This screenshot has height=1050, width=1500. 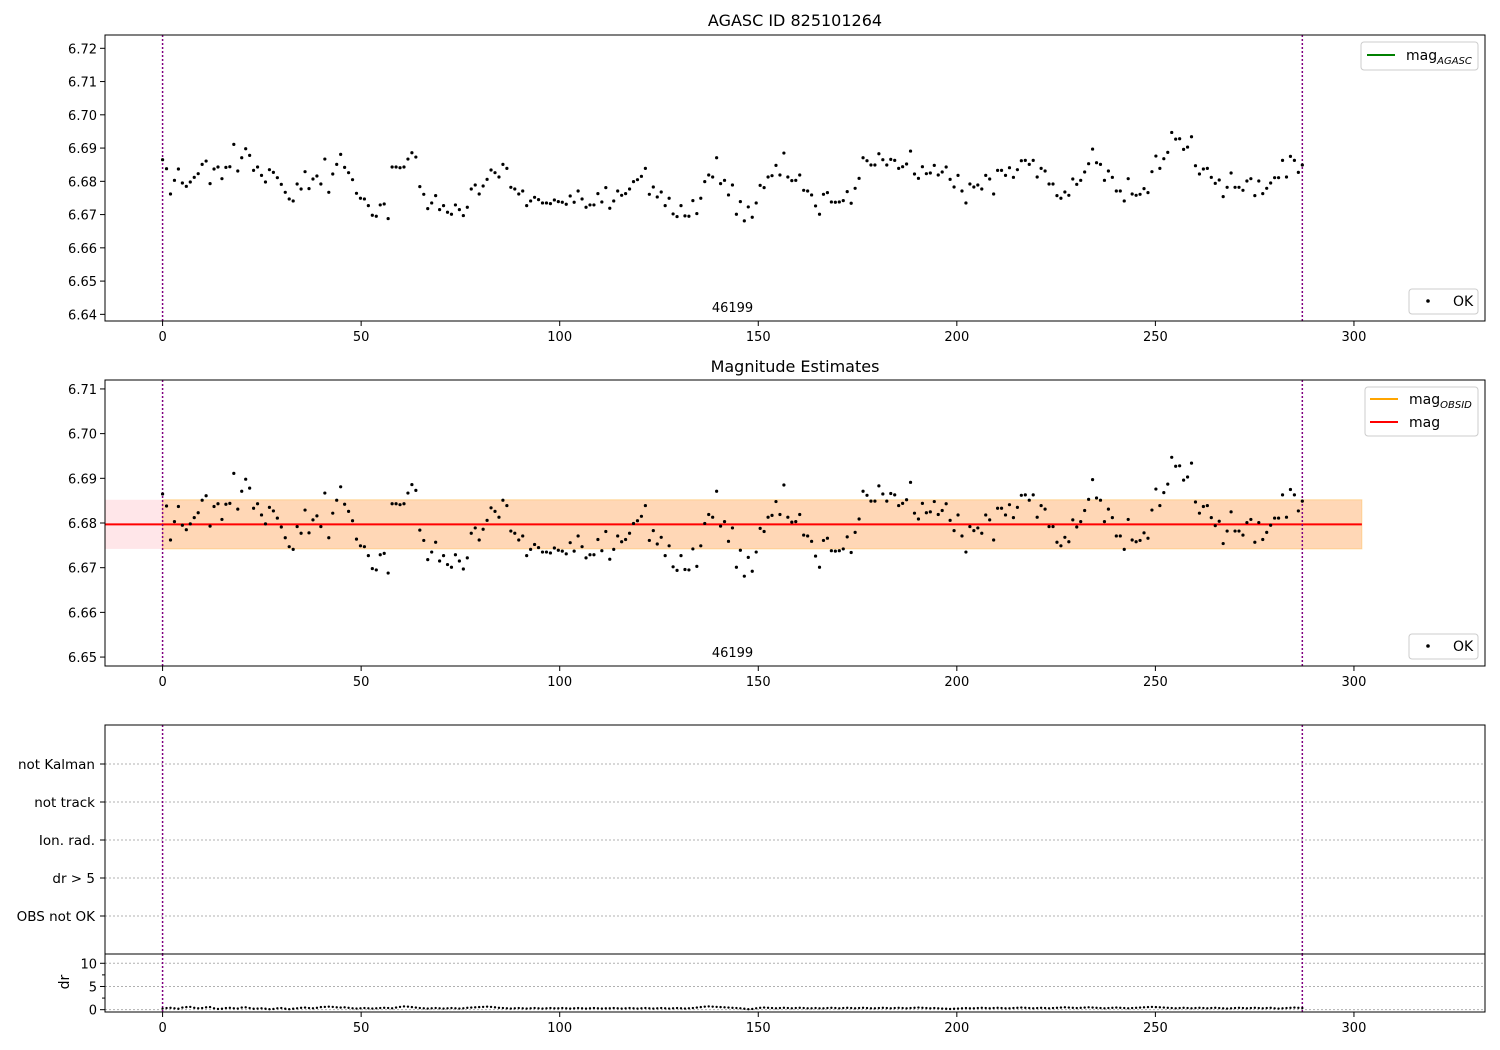 I want to click on panel-dr-points, so click(x=732, y=1008).